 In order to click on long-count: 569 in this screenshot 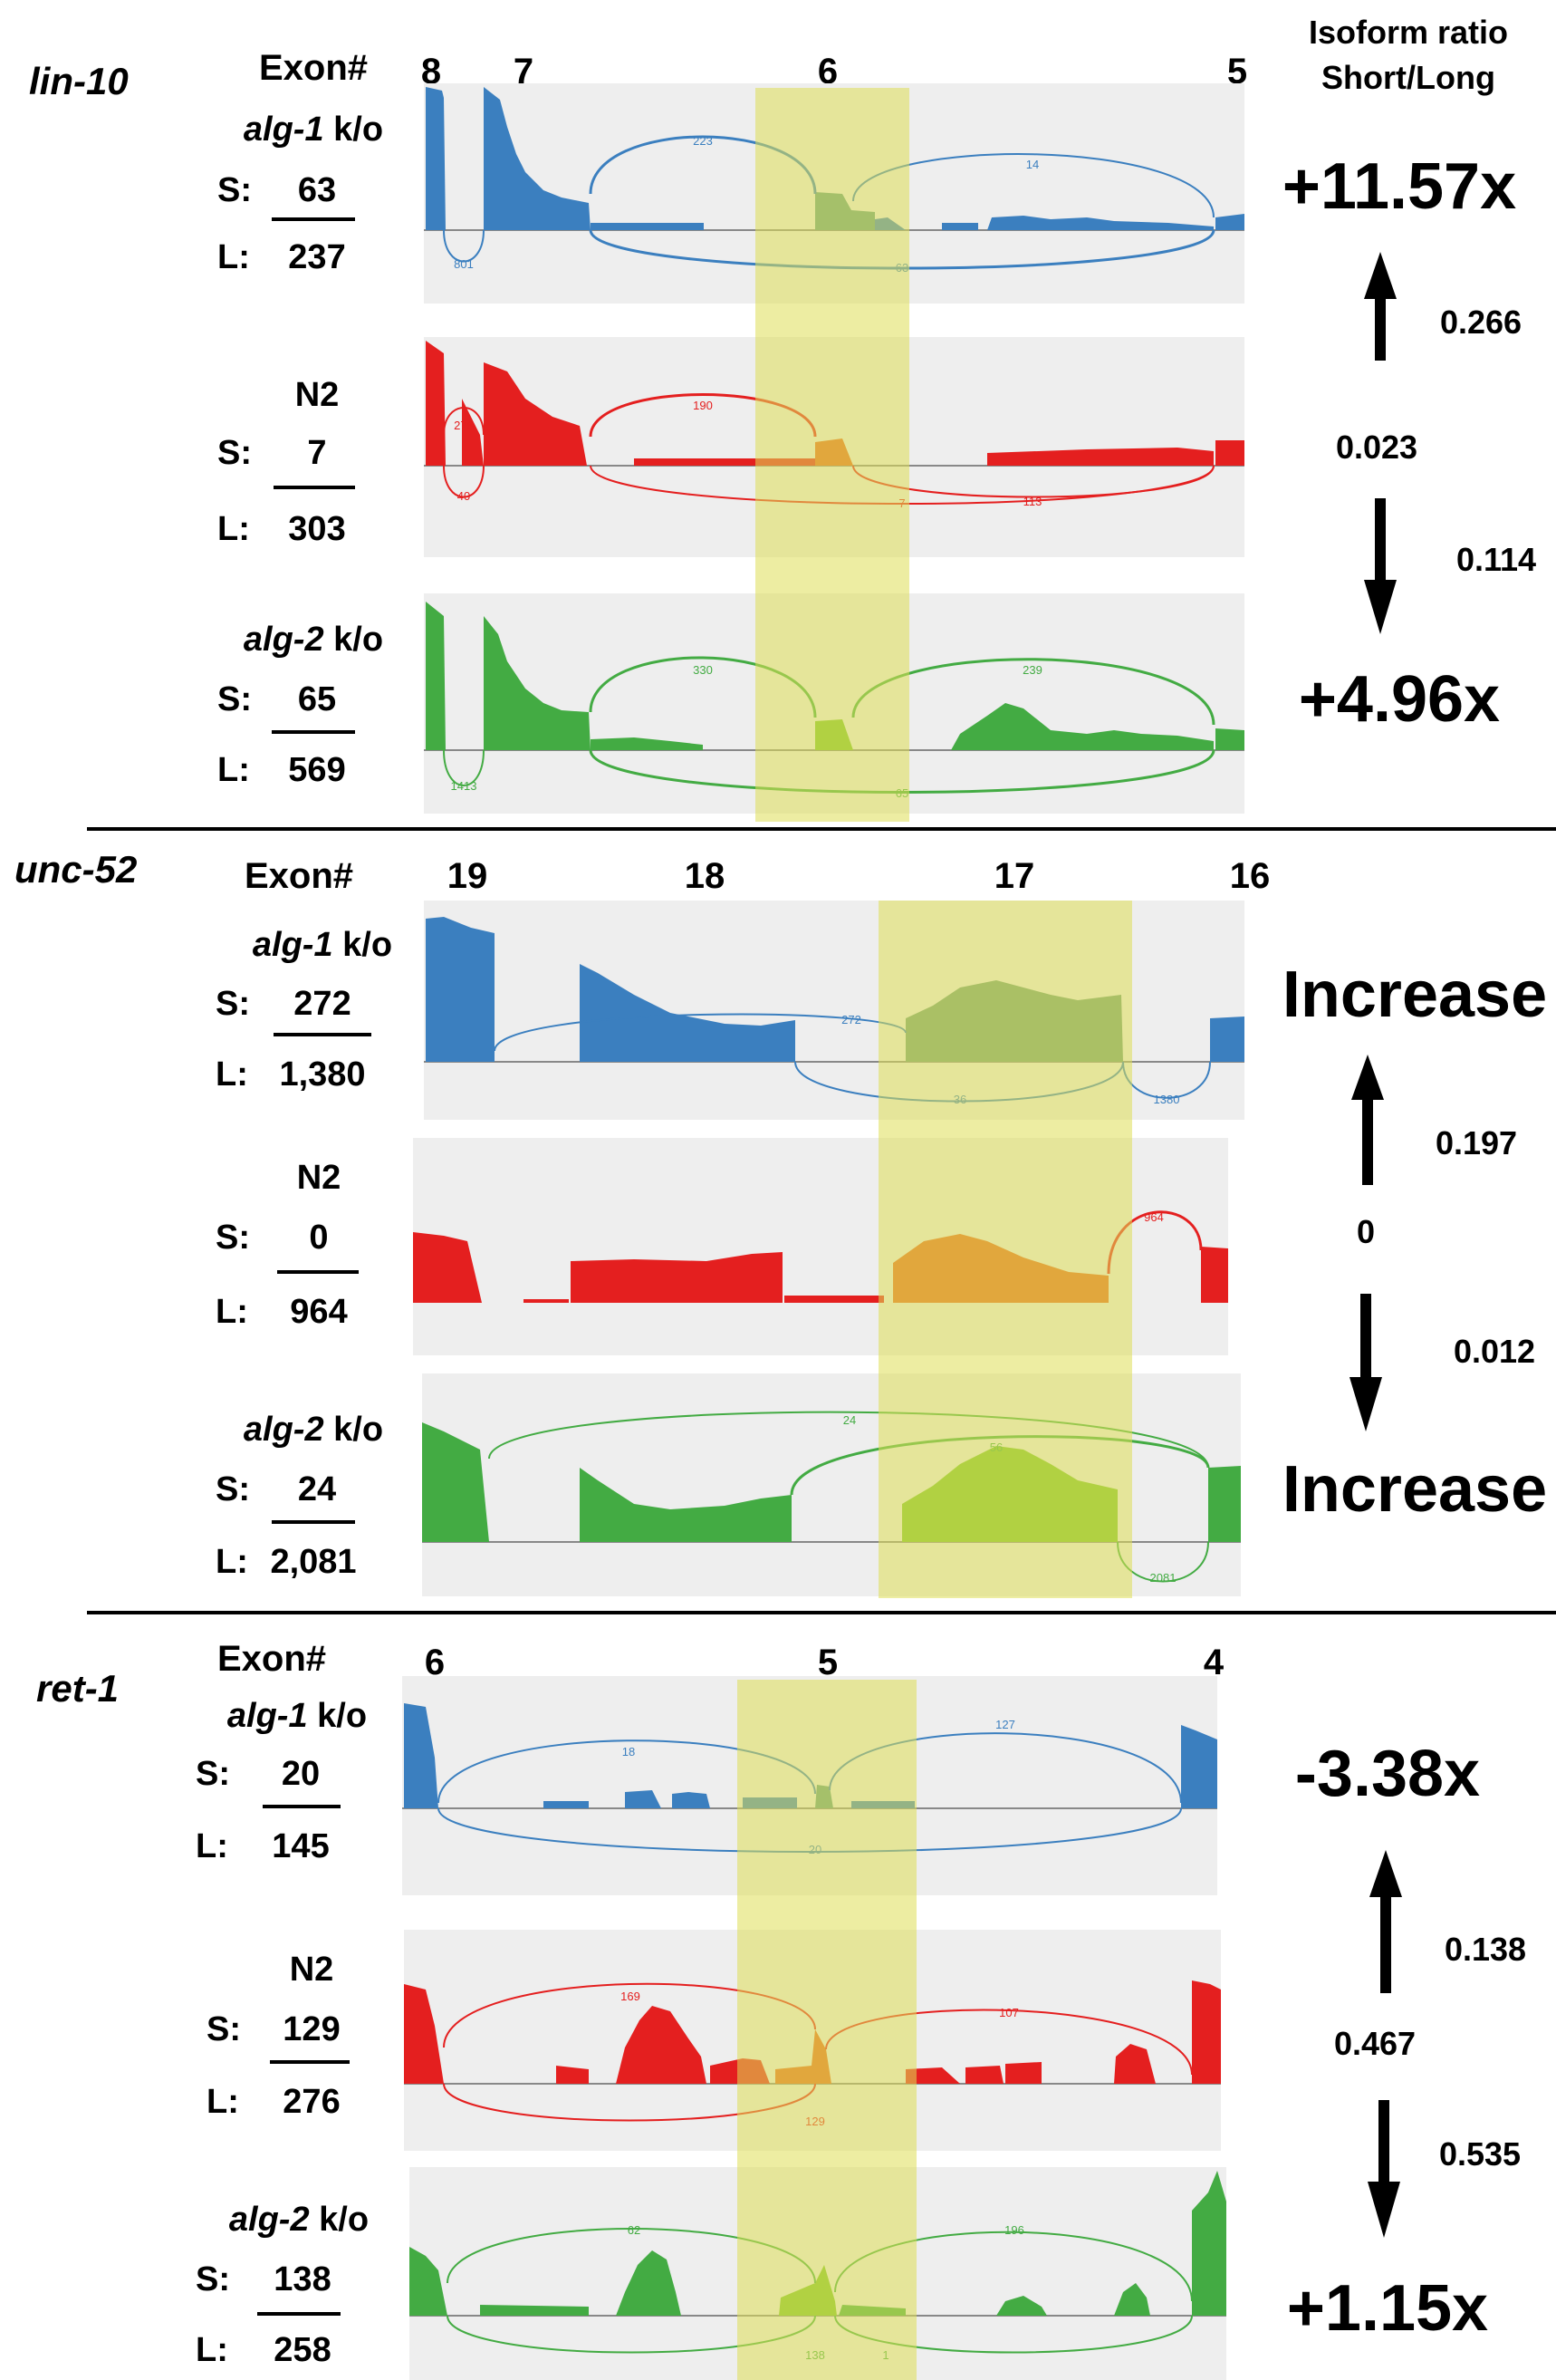, I will do `click(317, 770)`.